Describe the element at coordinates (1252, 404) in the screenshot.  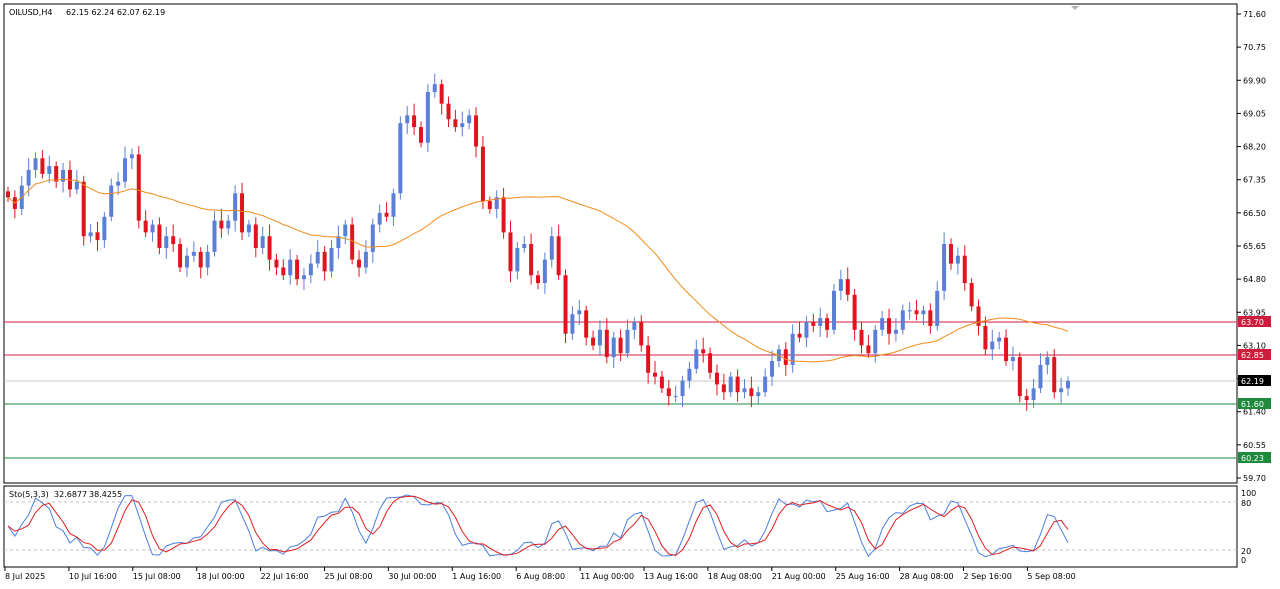
I see `support-tag-1-text: 61.60` at that location.